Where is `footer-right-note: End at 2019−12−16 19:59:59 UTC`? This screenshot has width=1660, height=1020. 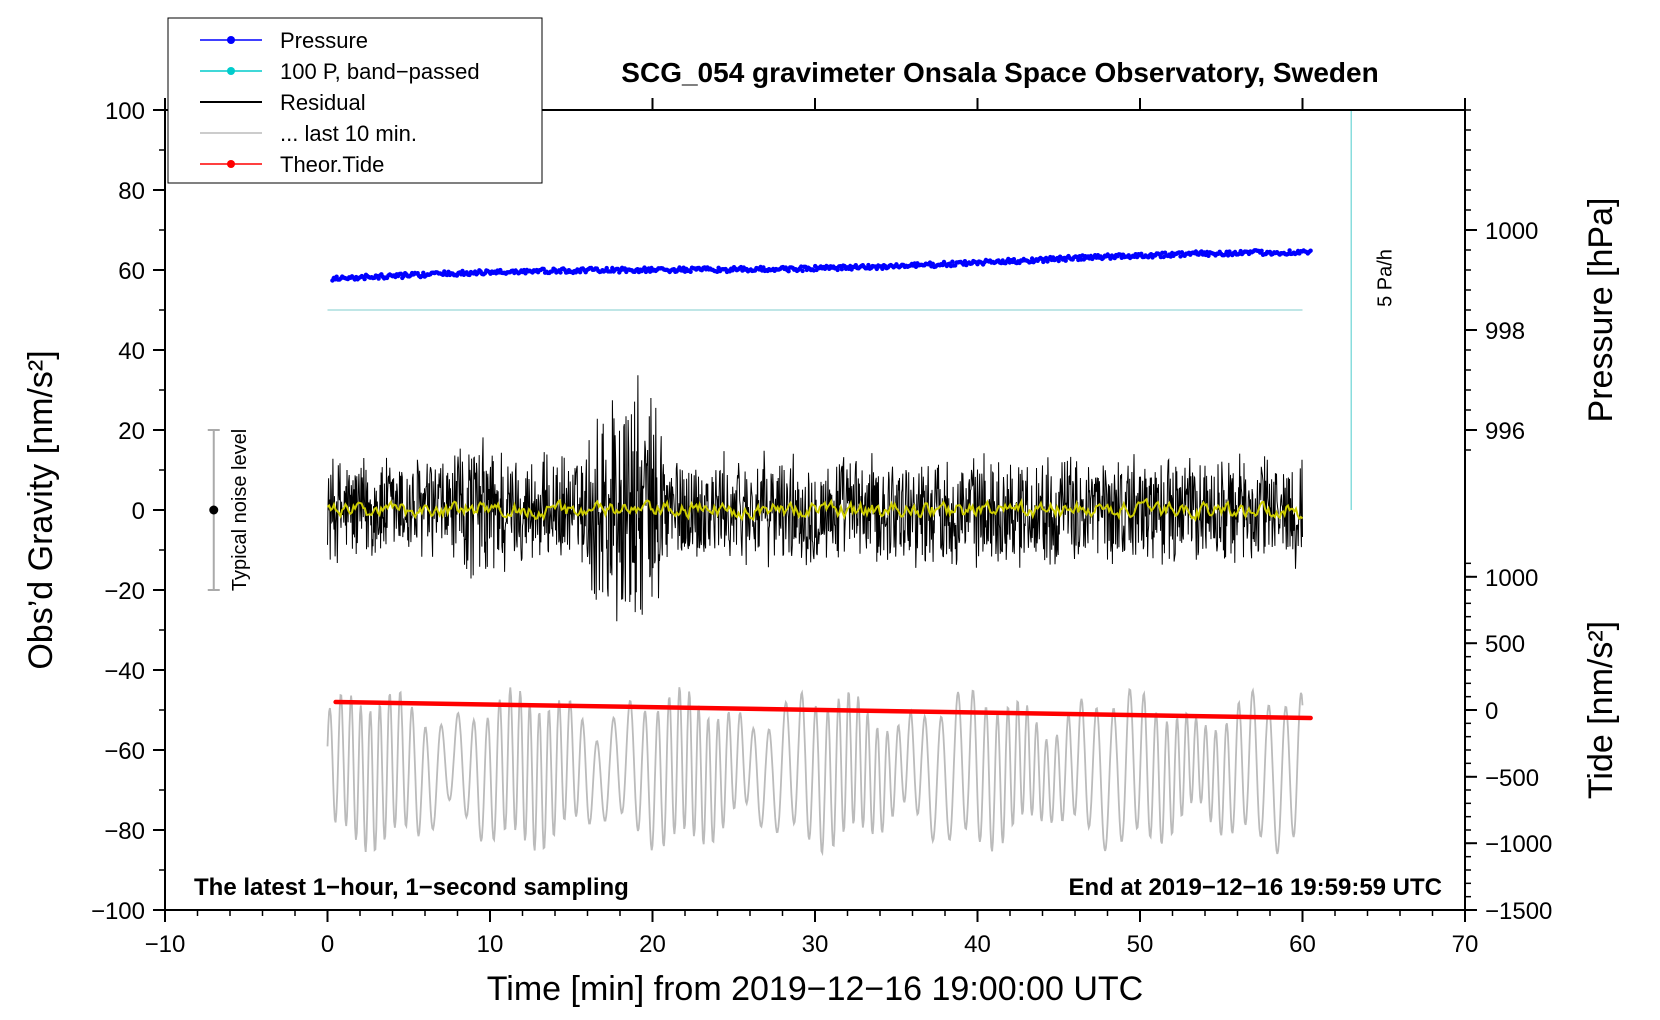
footer-right-note: End at 2019−12−16 19:59:59 UTC is located at coordinates (1255, 887).